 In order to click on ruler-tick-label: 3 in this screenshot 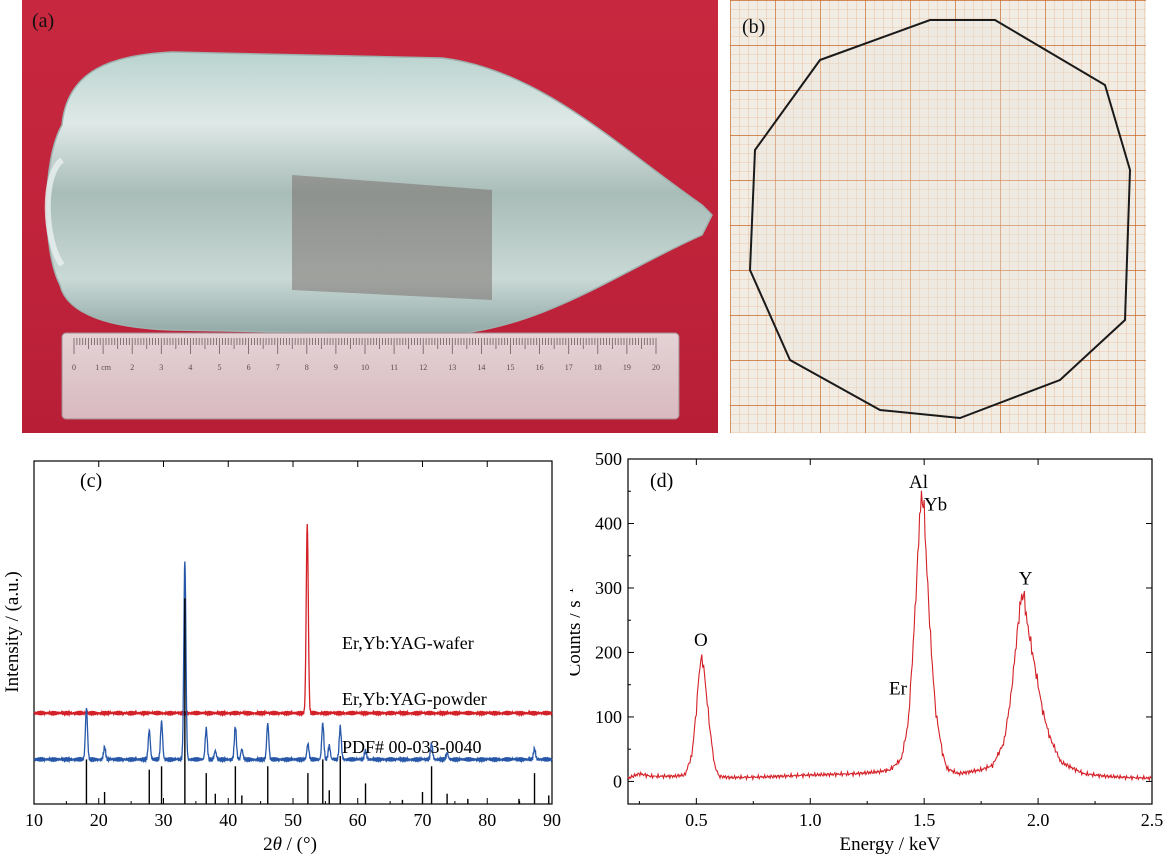, I will do `click(161, 367)`.